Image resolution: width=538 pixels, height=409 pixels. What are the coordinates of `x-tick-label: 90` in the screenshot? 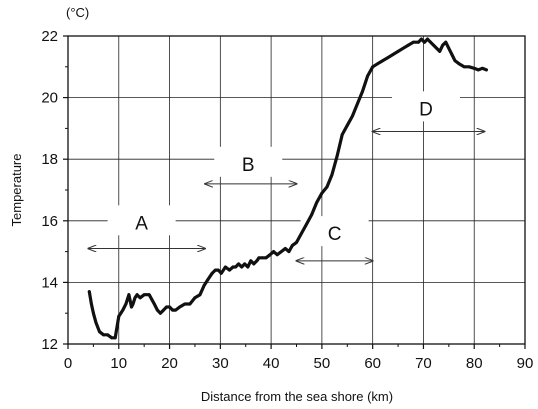 It's located at (525, 363).